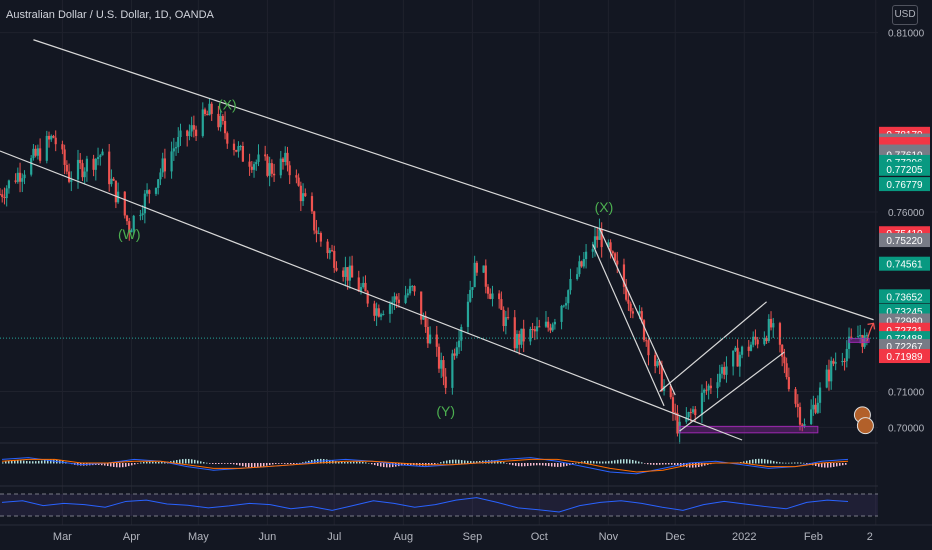 Image resolution: width=932 pixels, height=550 pixels. What do you see at coordinates (744, 537) in the screenshot?
I see `time-tick-label: 2022` at bounding box center [744, 537].